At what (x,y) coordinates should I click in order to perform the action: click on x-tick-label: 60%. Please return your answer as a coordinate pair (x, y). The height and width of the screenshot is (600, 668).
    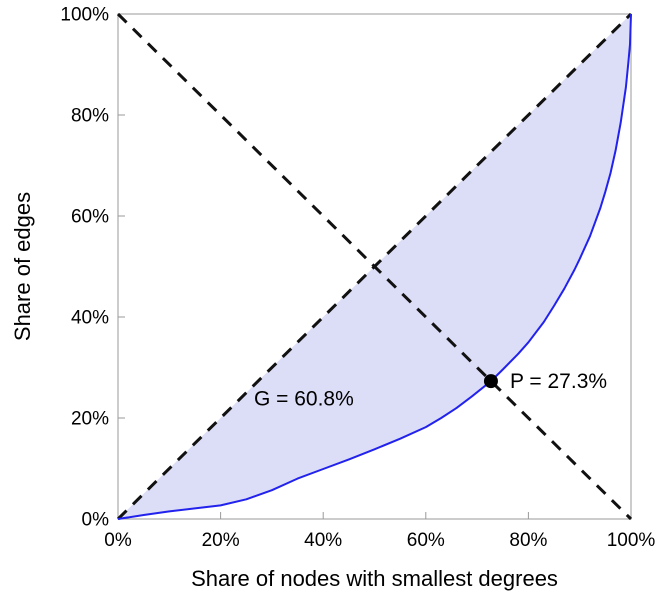
    Looking at the image, I should click on (426, 540).